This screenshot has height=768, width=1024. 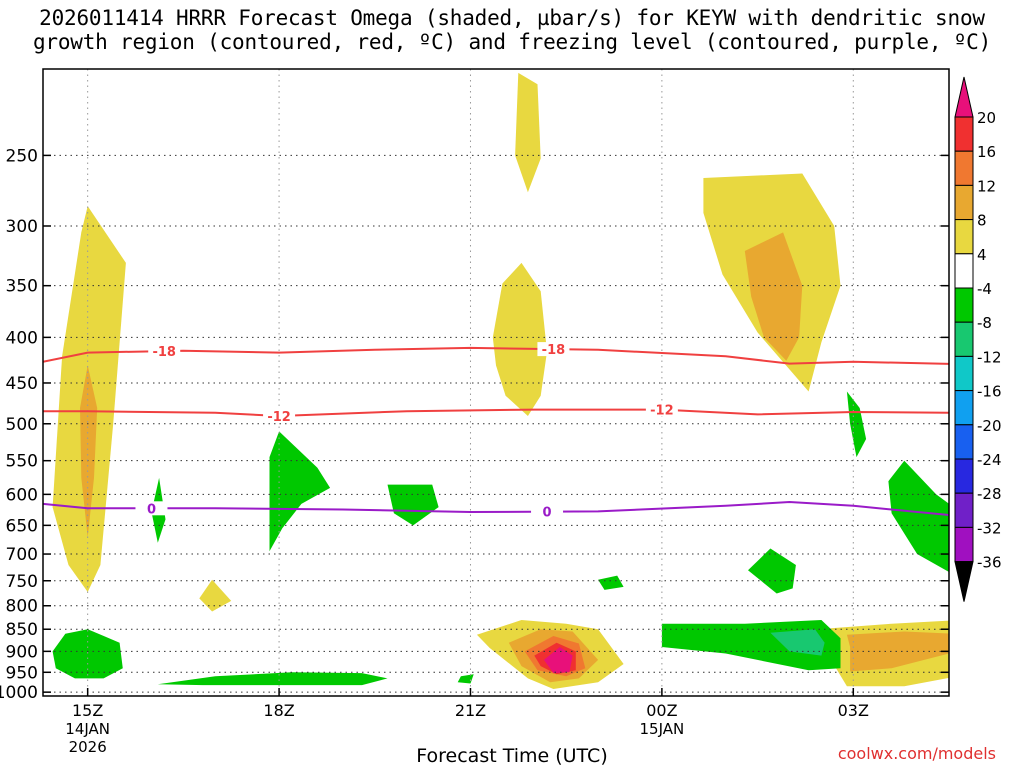 What do you see at coordinates (19, 693) in the screenshot?
I see `y-tick-label-1000: 1000` at bounding box center [19, 693].